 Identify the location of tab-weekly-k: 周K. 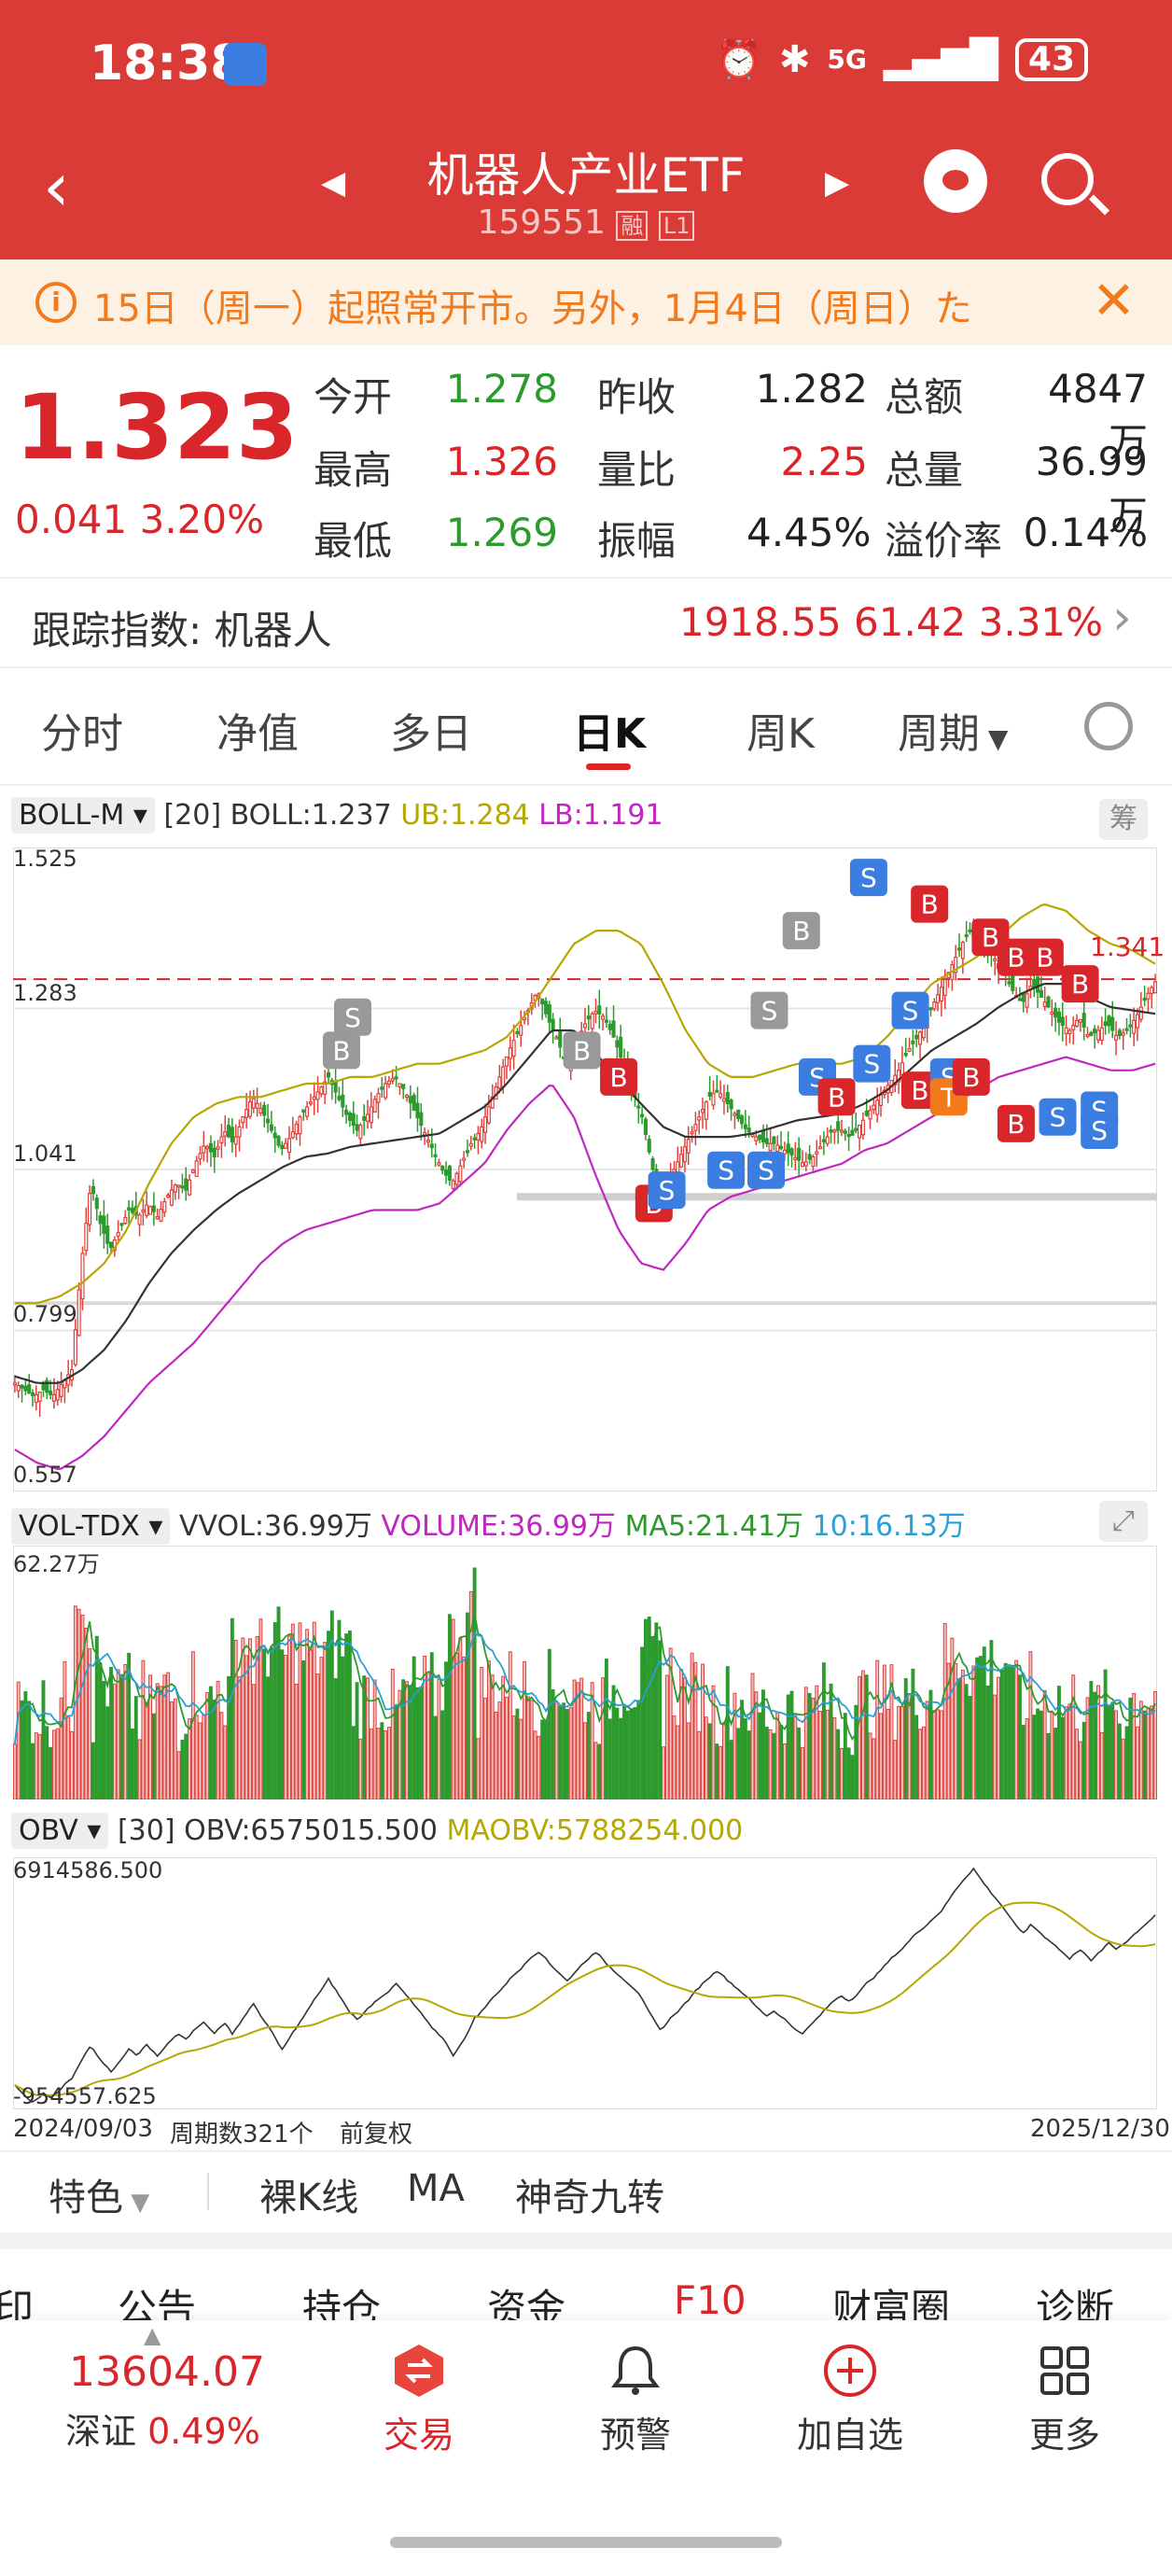
(780, 734).